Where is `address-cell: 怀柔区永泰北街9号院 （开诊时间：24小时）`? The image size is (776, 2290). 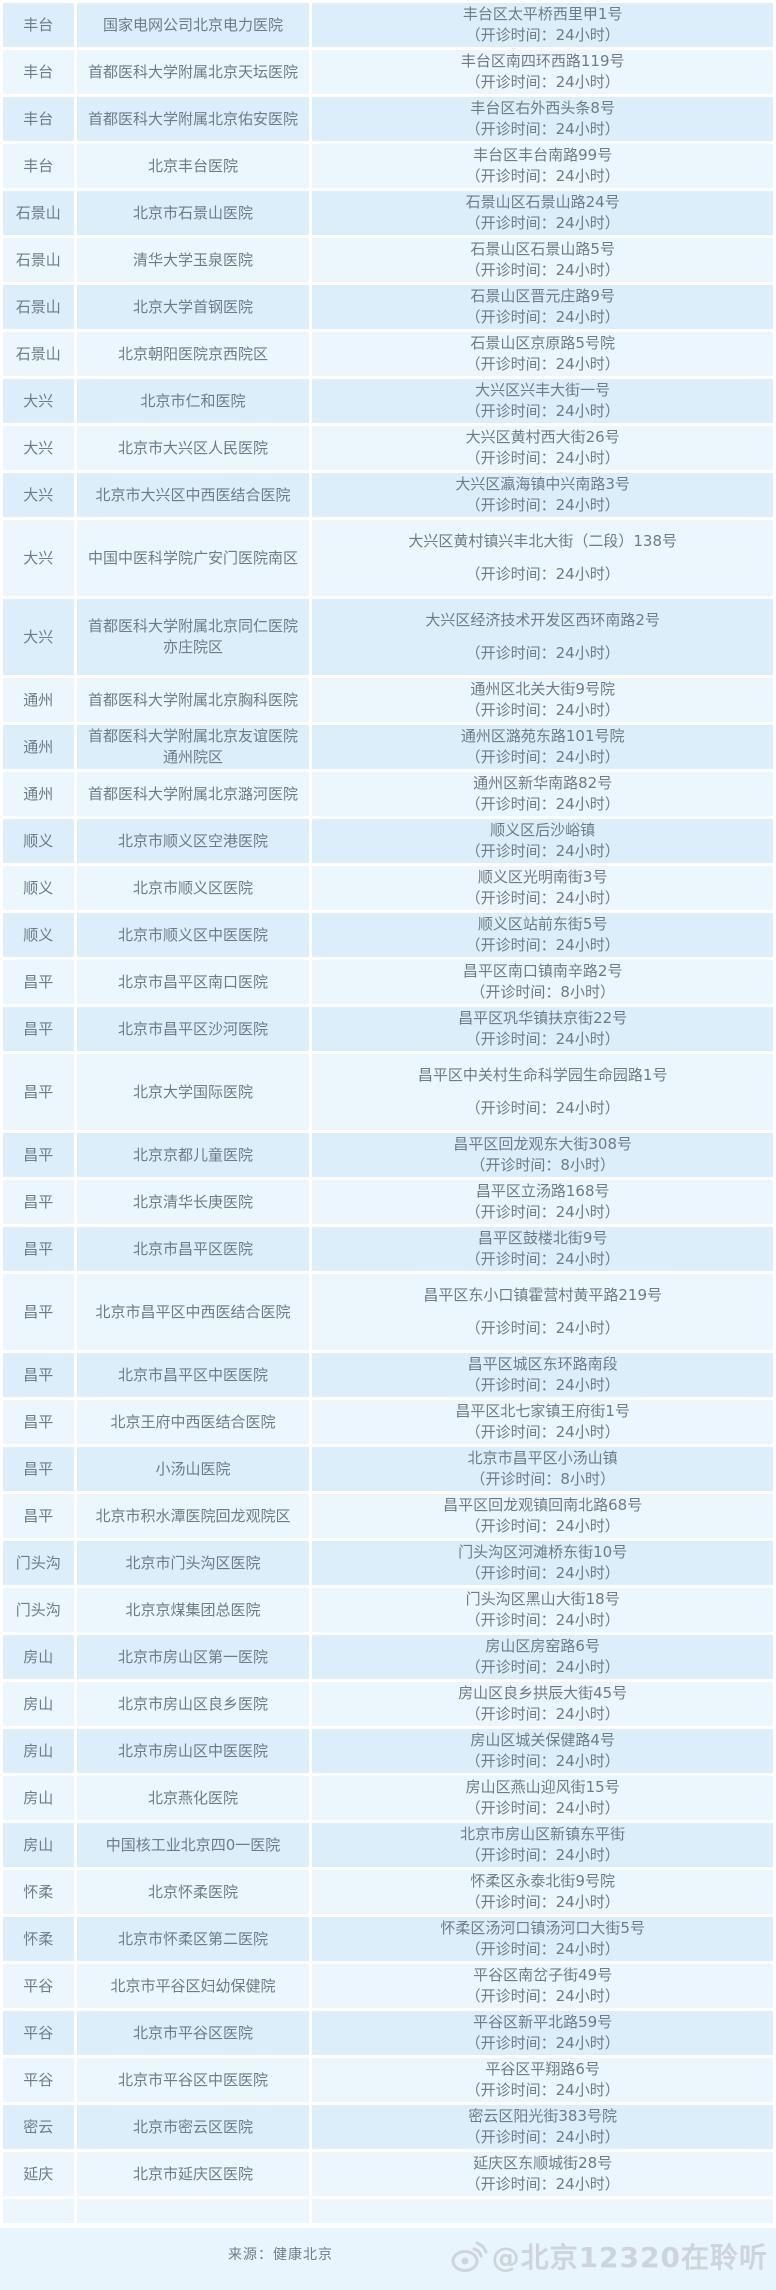
address-cell: 怀柔区永泰北街9号院 （开诊时间：24小时） is located at coordinates (542, 1892).